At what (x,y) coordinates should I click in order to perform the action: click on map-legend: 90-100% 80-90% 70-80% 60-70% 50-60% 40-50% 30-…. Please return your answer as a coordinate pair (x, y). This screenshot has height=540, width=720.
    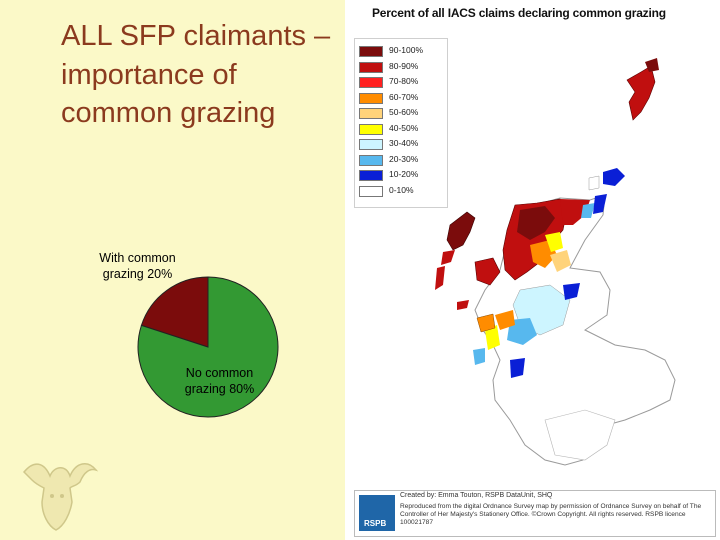
    Looking at the image, I should click on (401, 123).